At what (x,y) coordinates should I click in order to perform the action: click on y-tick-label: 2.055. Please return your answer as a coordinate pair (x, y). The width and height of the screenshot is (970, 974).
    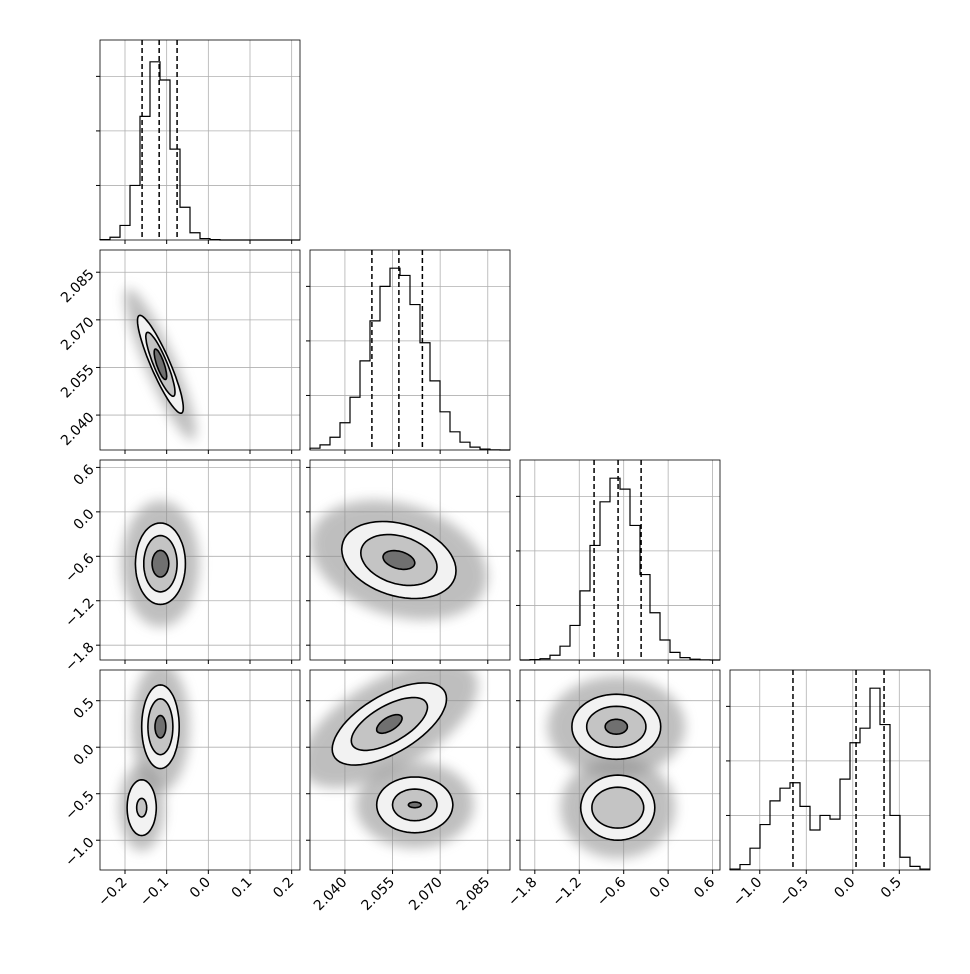
    Looking at the image, I should click on (78, 382).